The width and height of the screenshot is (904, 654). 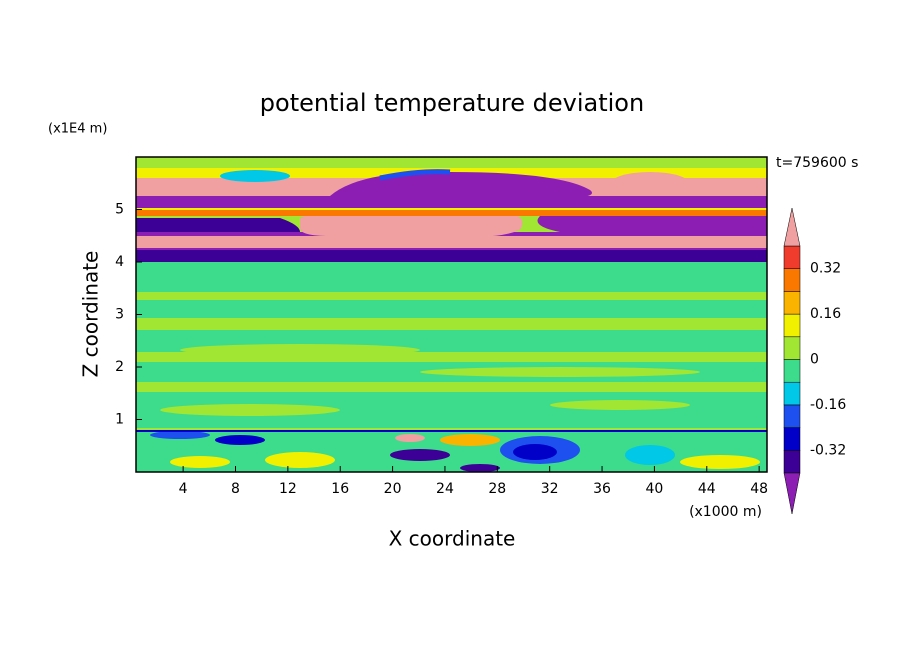 What do you see at coordinates (183, 489) in the screenshot?
I see `x-tick-label: 4` at bounding box center [183, 489].